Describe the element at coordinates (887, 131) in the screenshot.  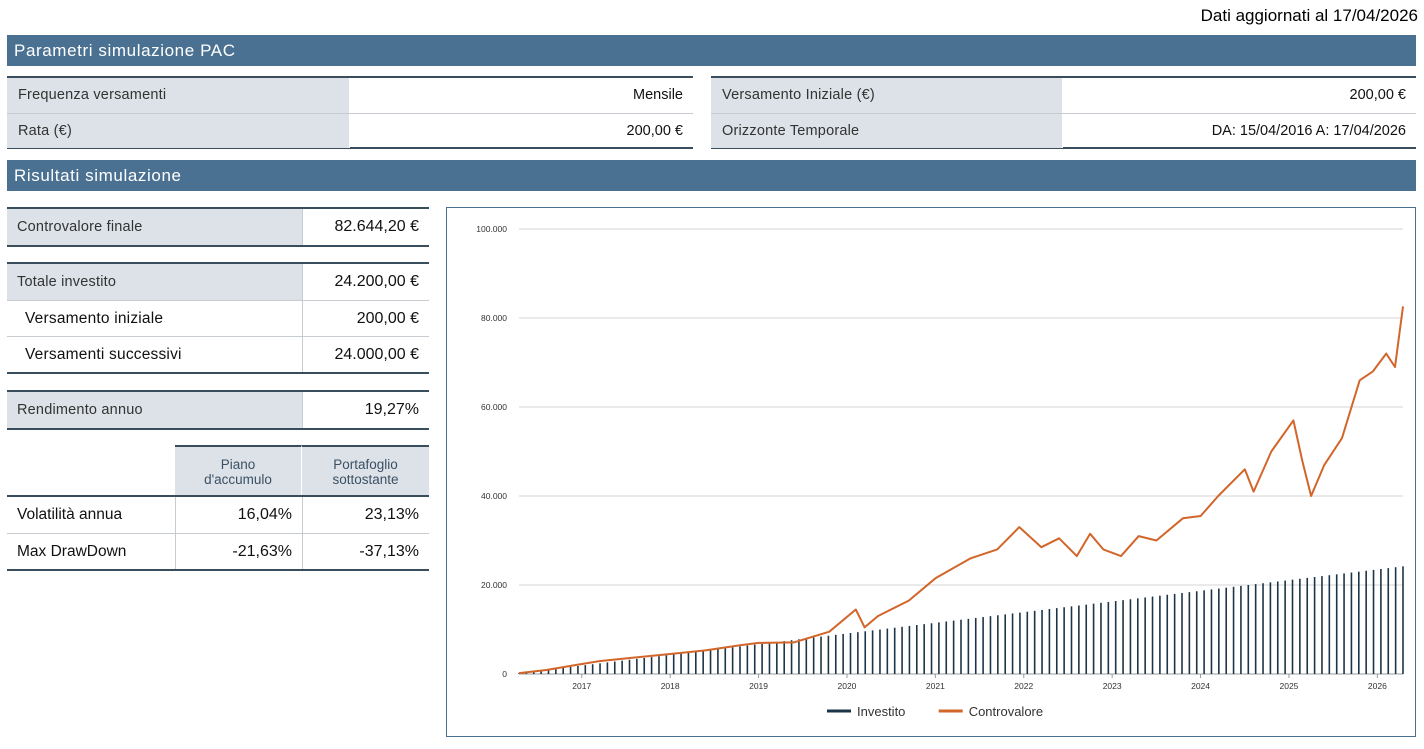
I see `param-label: Orizzonte Temporale` at that location.